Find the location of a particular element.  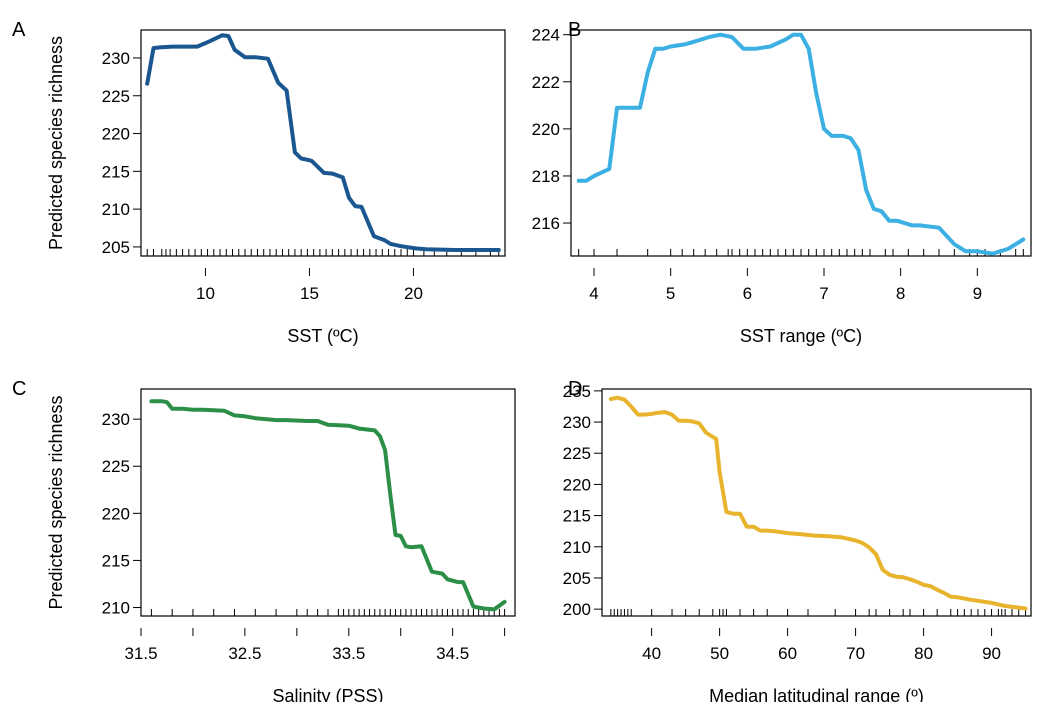

y-tick-label: 200 is located at coordinates (577, 609).